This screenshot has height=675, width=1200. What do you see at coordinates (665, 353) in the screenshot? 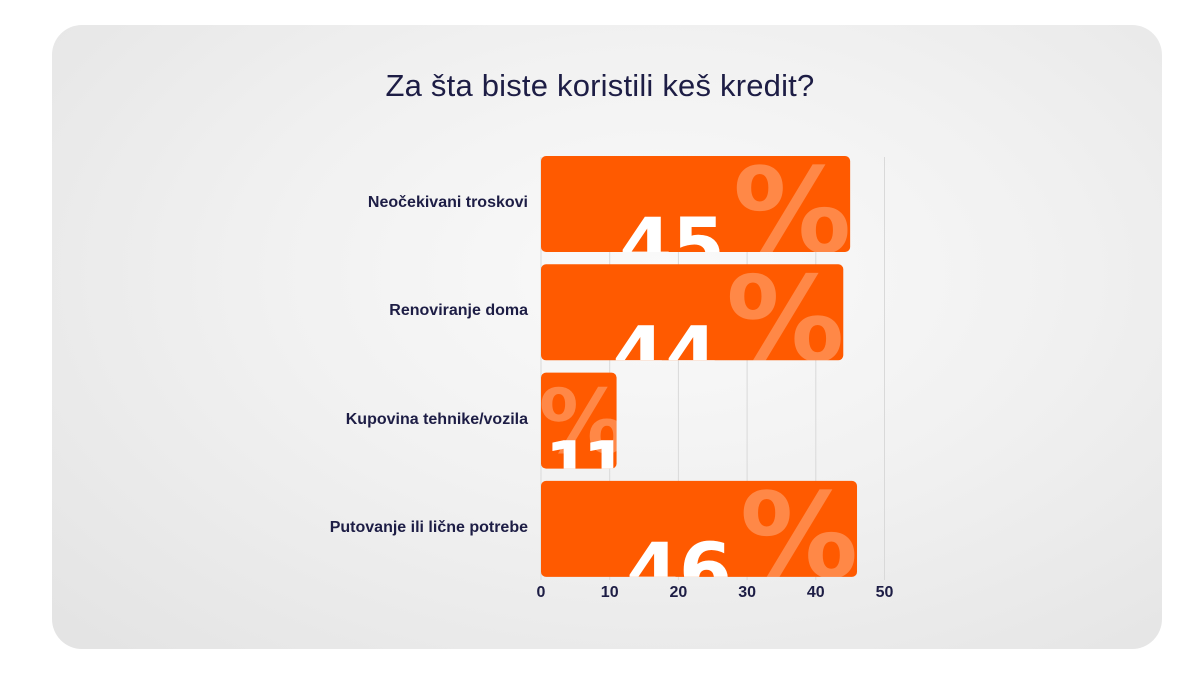
I see `bar-value-label: 44` at bounding box center [665, 353].